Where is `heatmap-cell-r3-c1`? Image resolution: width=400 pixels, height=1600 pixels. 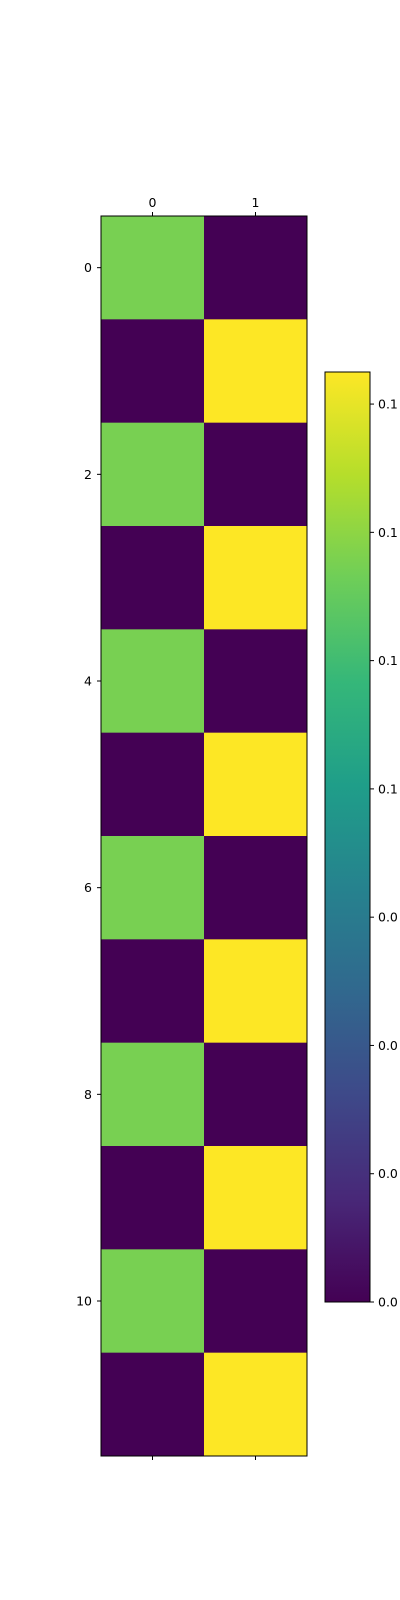
heatmap-cell-r3-c1 is located at coordinates (256, 578).